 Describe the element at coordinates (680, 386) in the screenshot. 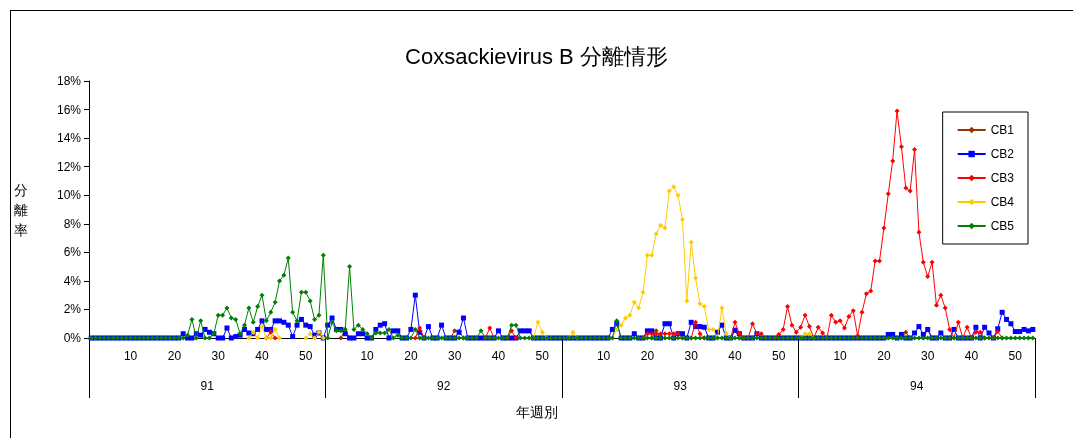

I see `text: 93` at that location.